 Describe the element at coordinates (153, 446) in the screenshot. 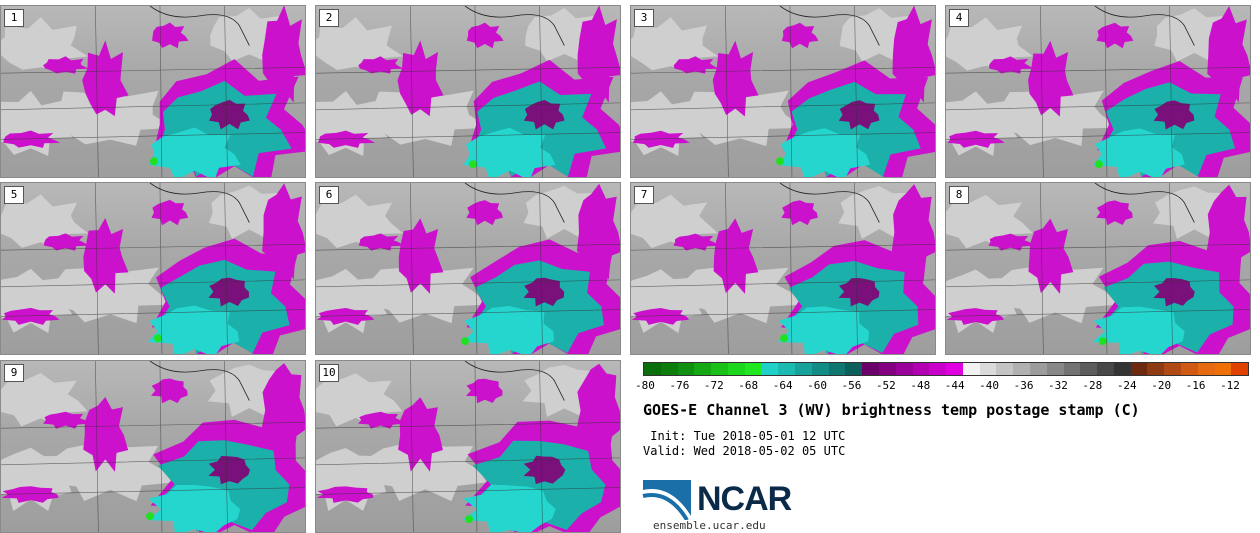

I see `ensemble-member-panel: 9` at that location.